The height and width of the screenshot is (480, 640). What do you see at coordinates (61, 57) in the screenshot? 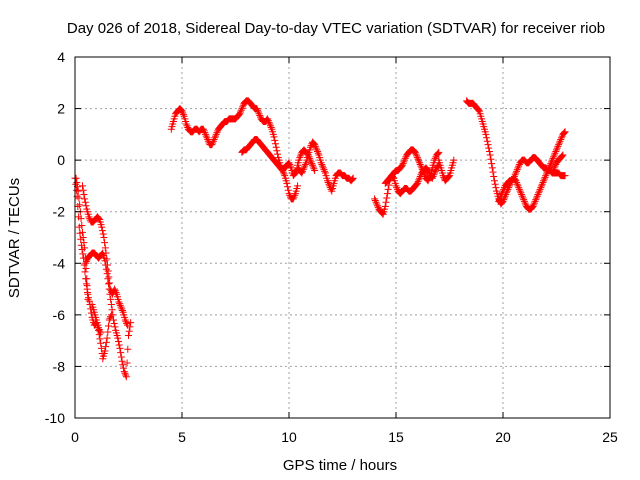
I see `y-tick-label: 4` at bounding box center [61, 57].